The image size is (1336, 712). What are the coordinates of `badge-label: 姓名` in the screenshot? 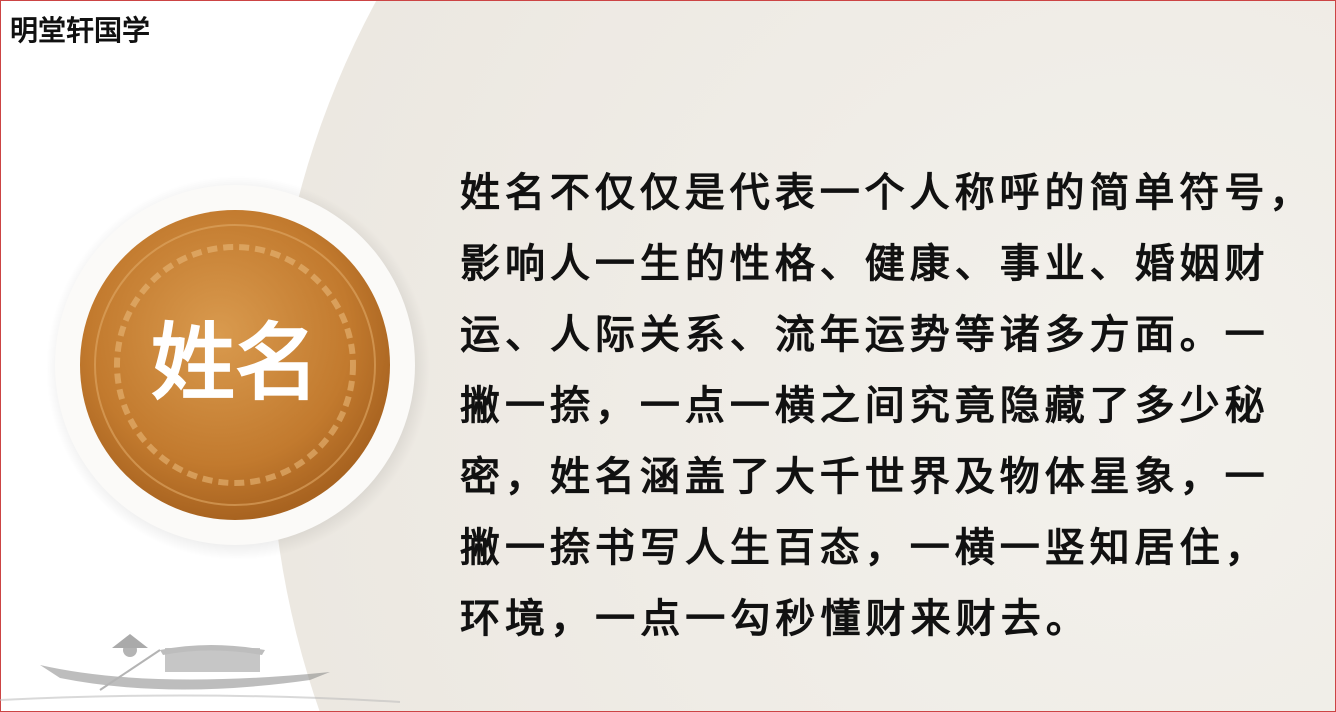 It's located at (235, 362).